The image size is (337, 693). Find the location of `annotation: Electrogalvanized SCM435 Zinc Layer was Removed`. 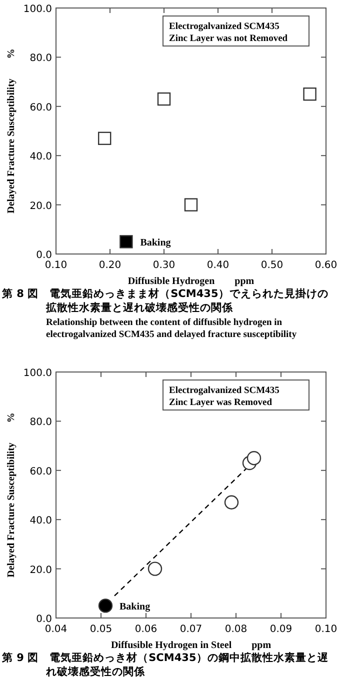

annotation: Electrogalvanized SCM435 Zinc Layer was Removed is located at coordinates (224, 397).